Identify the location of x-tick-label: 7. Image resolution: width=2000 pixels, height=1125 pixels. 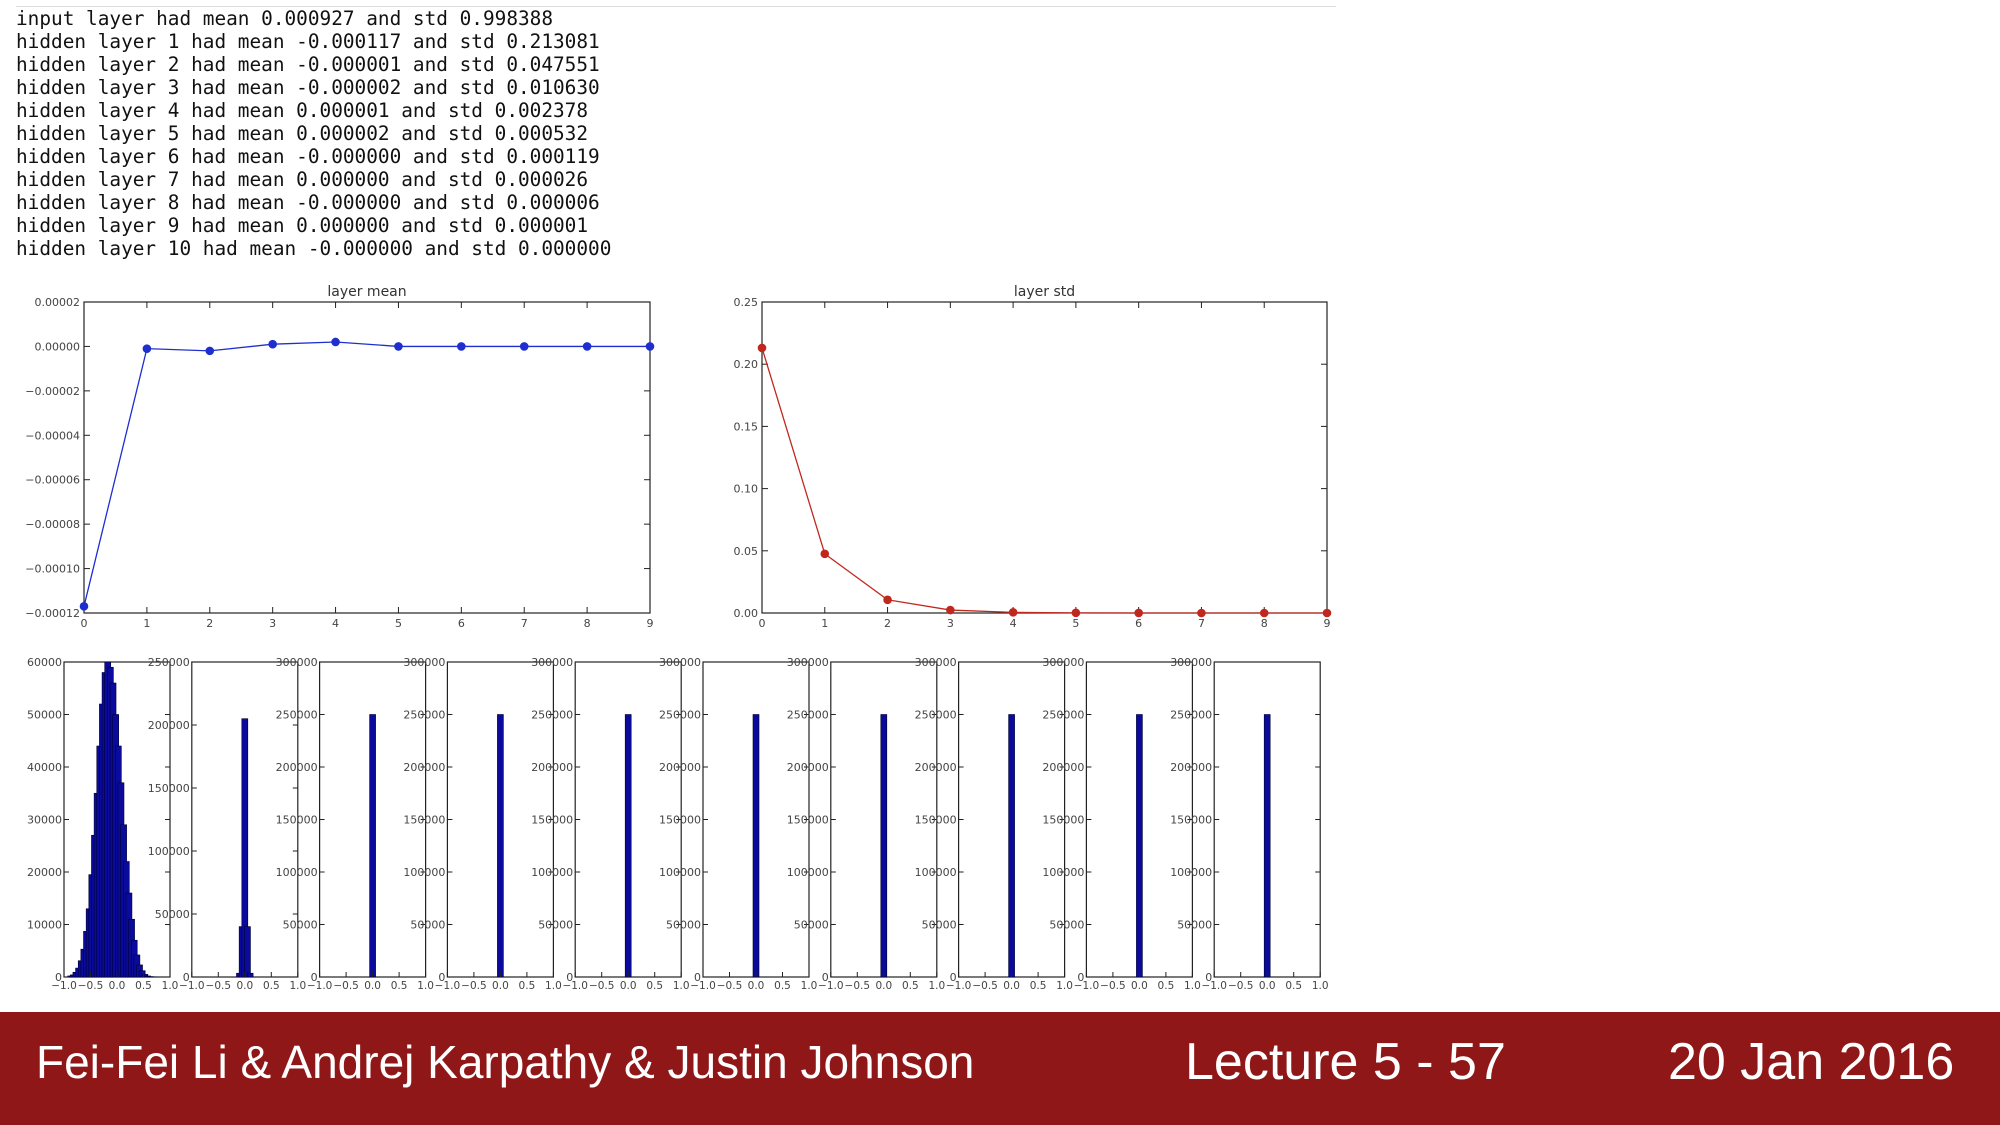
(1201, 623).